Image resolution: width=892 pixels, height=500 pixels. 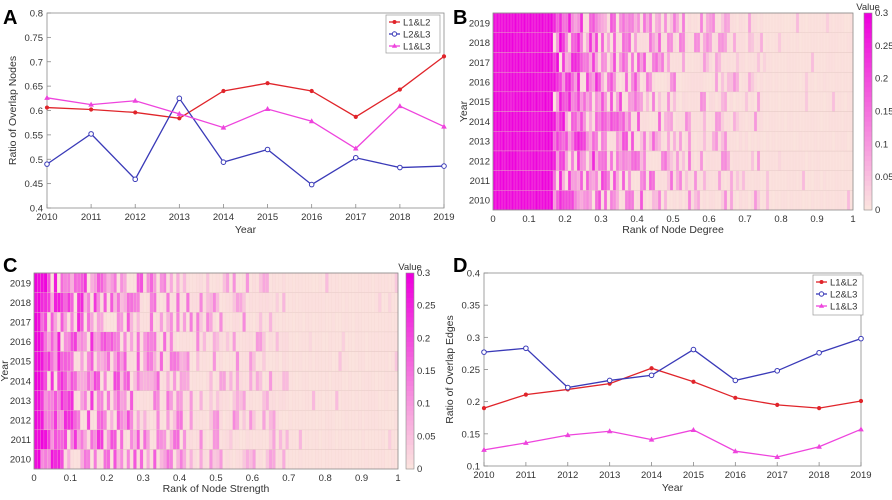 I want to click on panel-label-b: B, so click(x=460, y=18).